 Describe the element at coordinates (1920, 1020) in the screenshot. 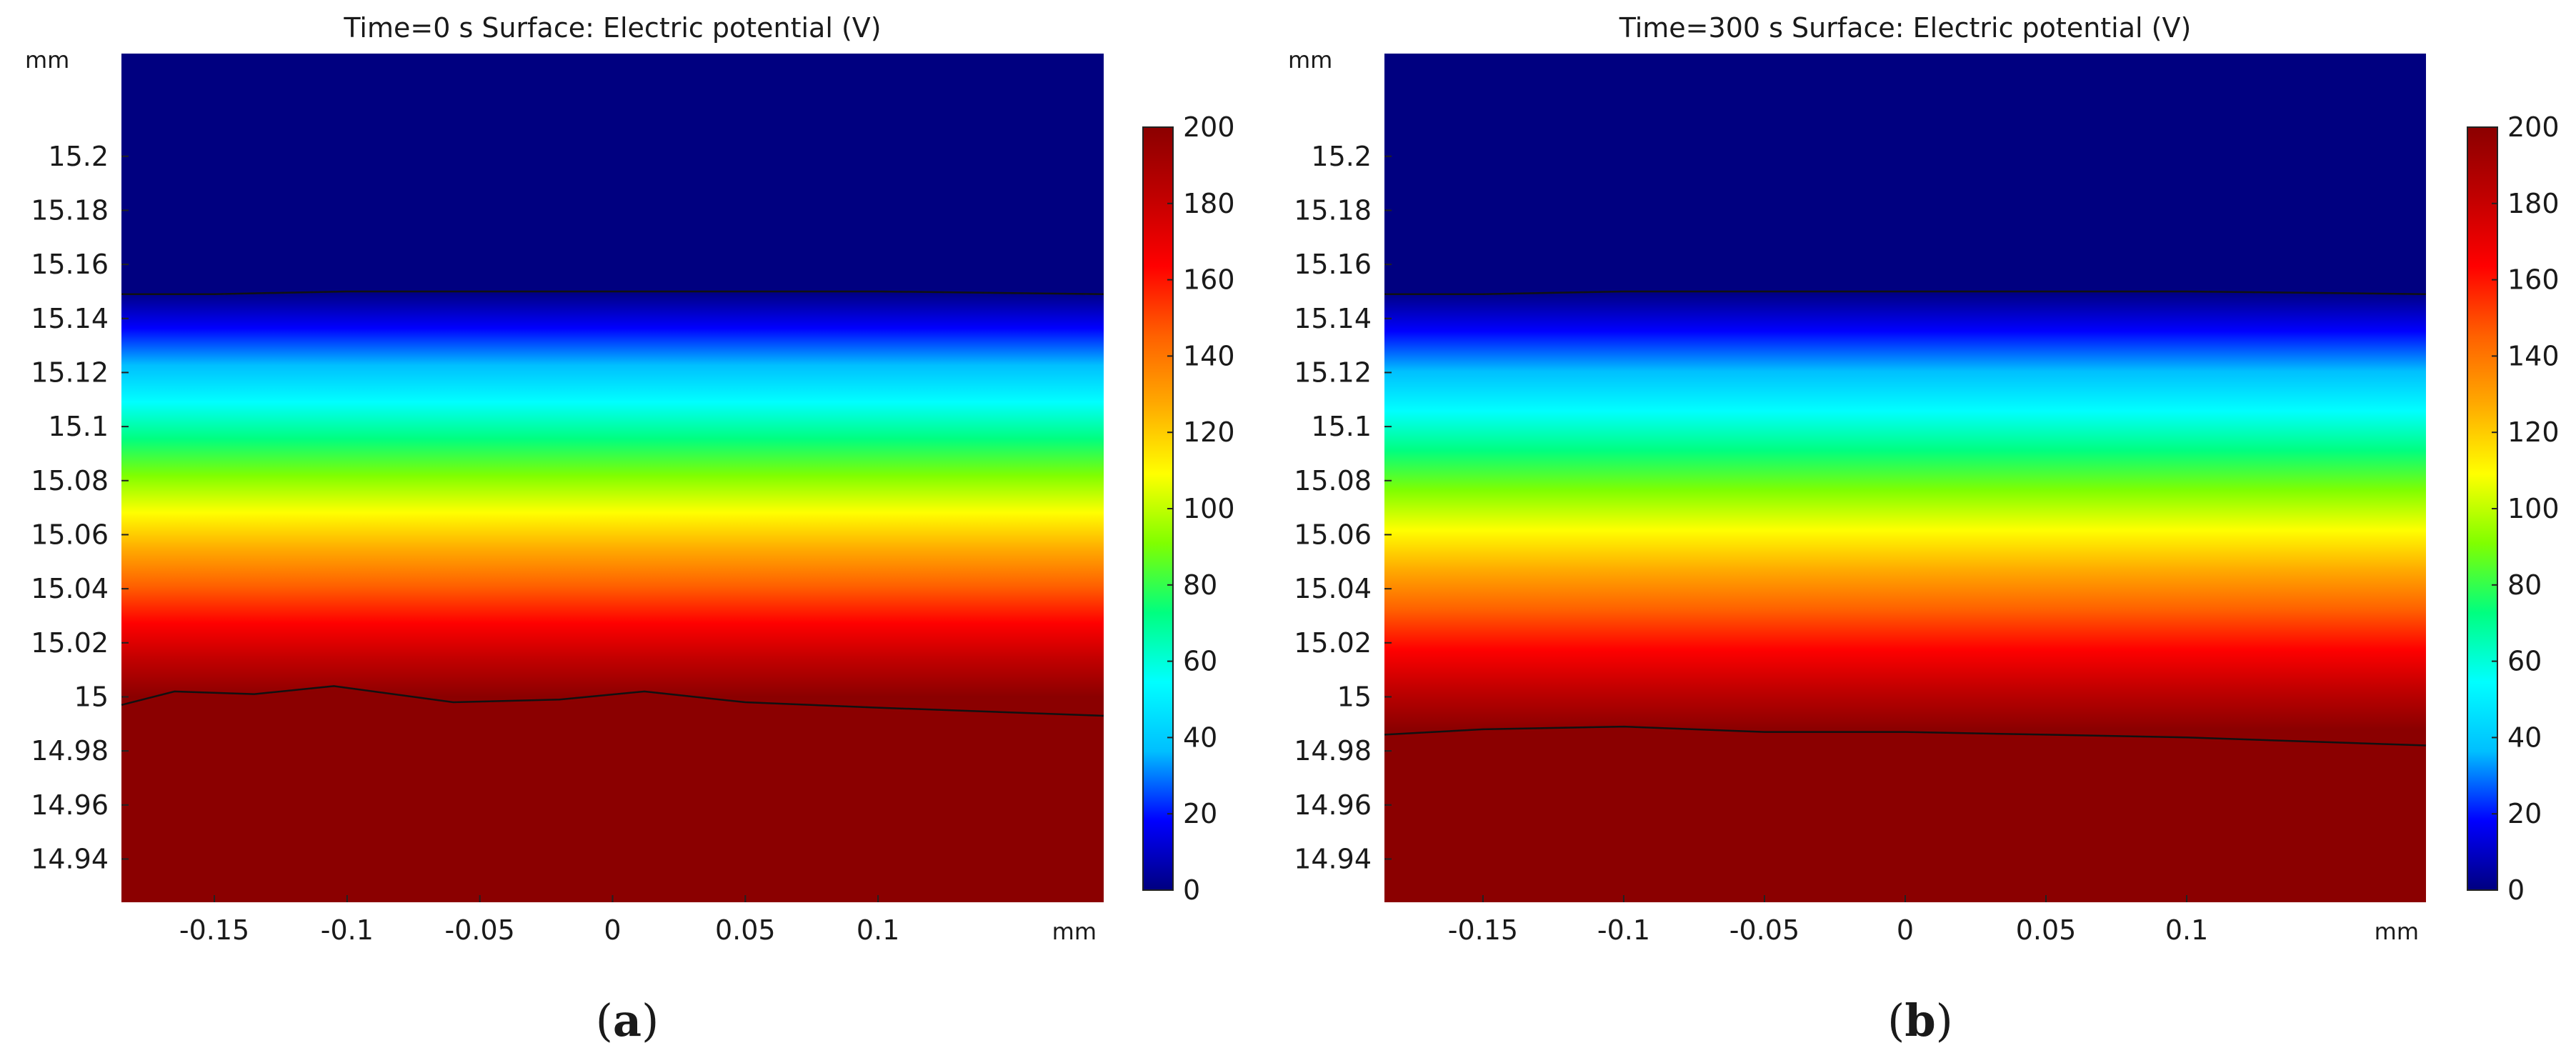

I see `panel-label: (b)` at that location.